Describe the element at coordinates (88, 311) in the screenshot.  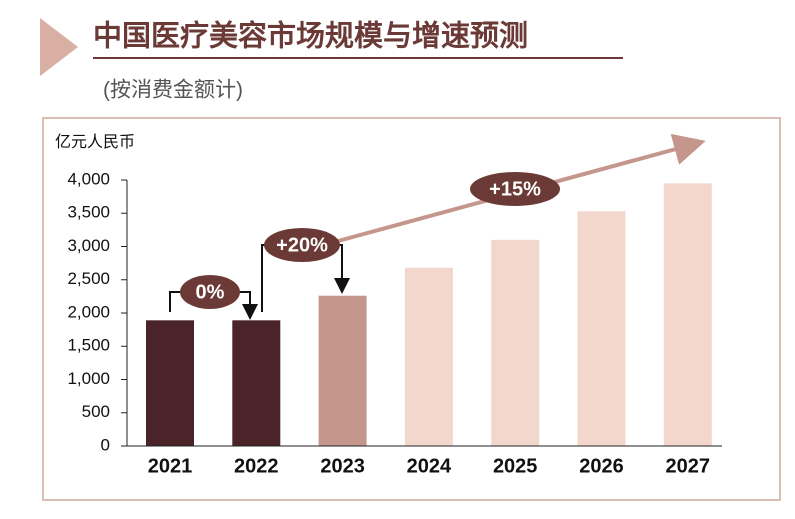
I see `y-tick-label: 2,000` at that location.